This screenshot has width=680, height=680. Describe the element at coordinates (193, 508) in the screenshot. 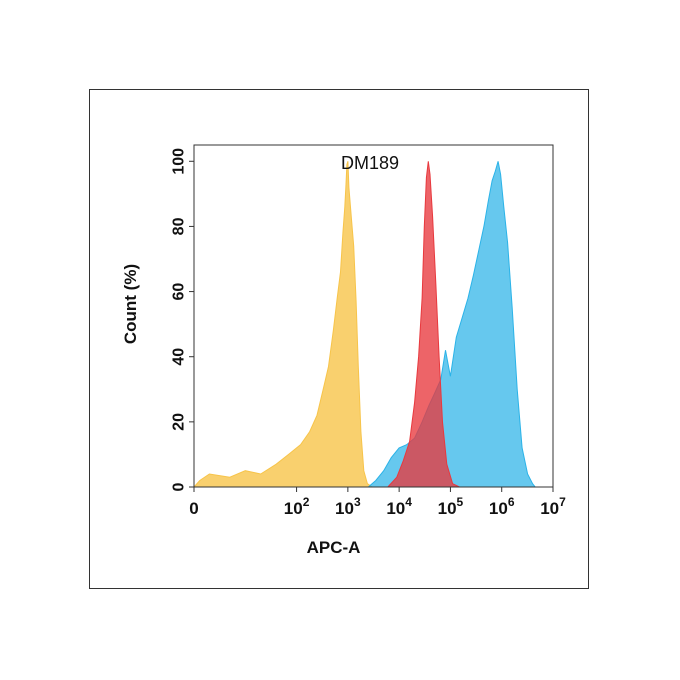

I see `x-tick-label: 0` at that location.